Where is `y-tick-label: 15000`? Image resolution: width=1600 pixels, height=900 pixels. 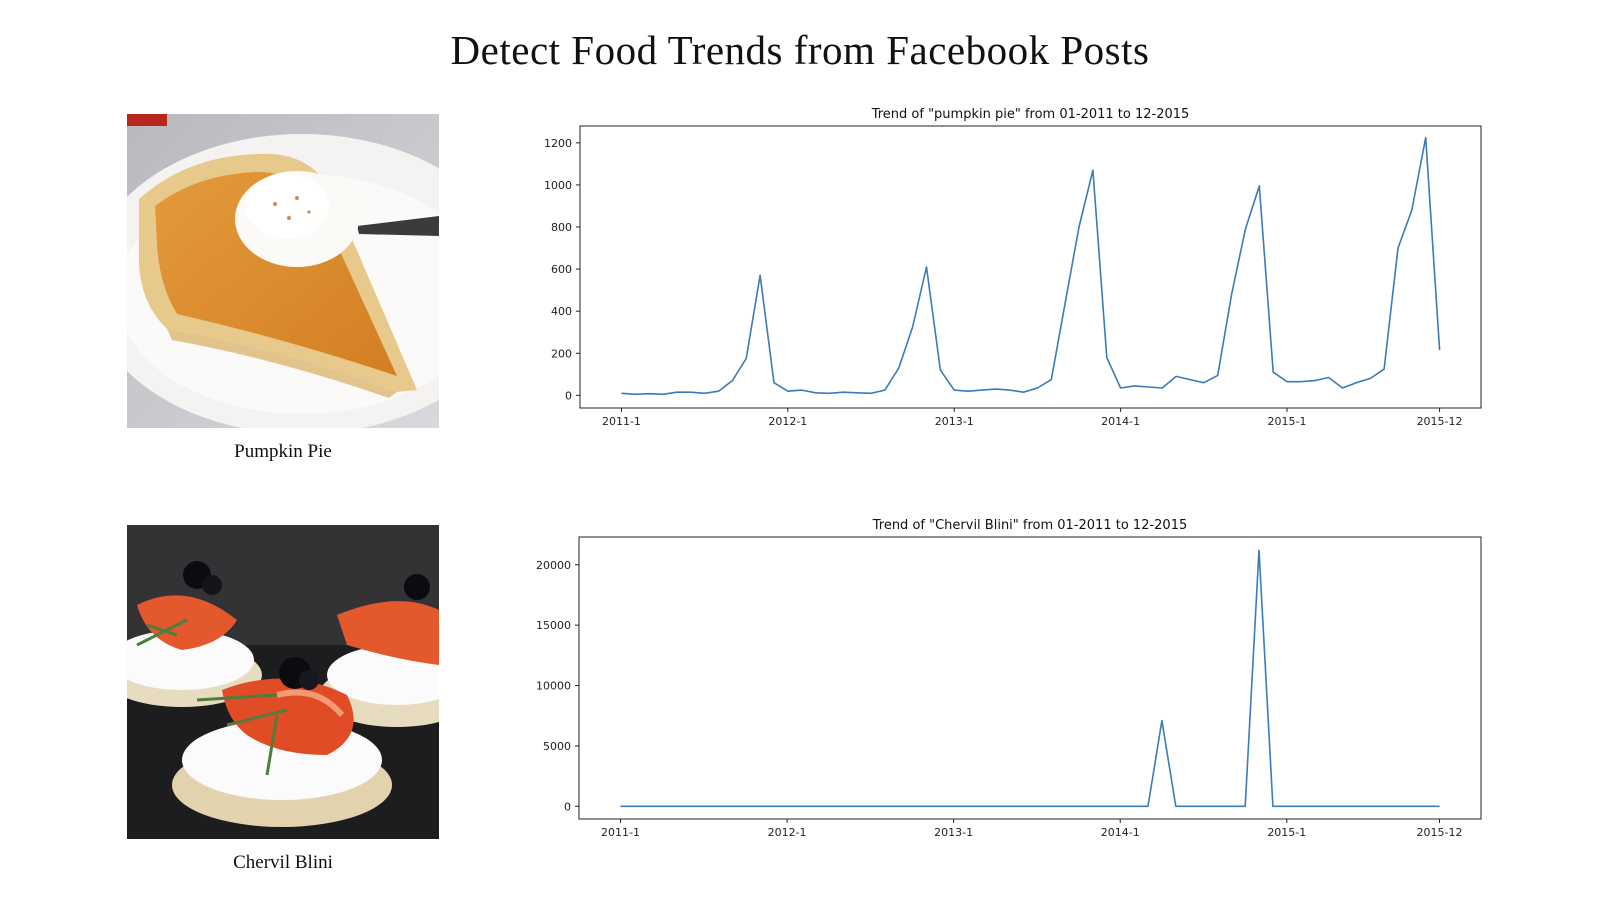 y-tick-label: 15000 is located at coordinates (553, 625).